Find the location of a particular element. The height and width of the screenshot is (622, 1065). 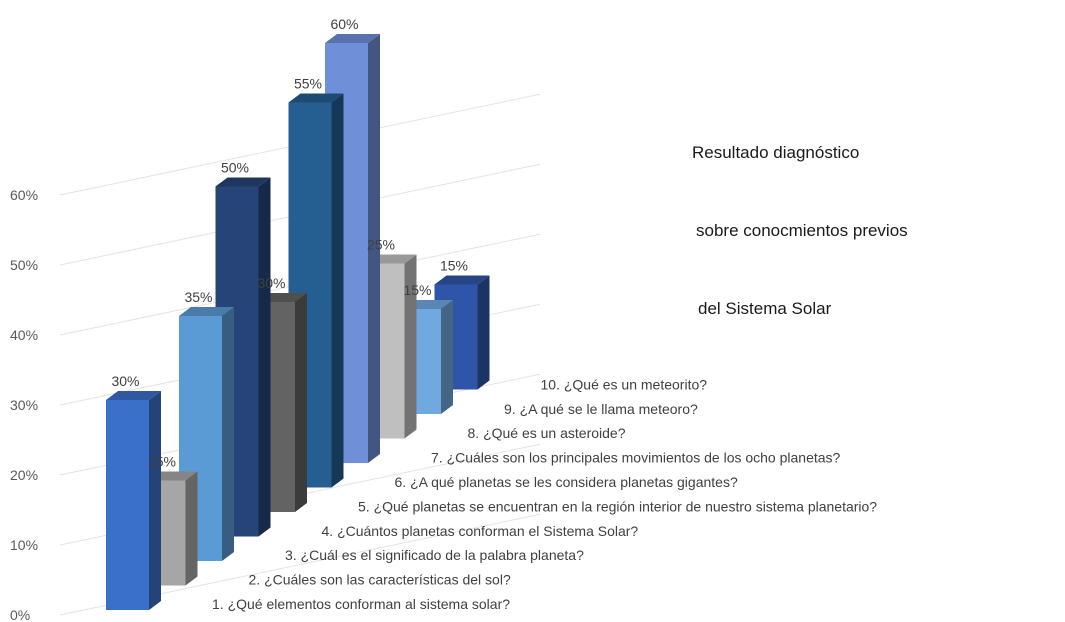

value-label: 55% is located at coordinates (308, 84).